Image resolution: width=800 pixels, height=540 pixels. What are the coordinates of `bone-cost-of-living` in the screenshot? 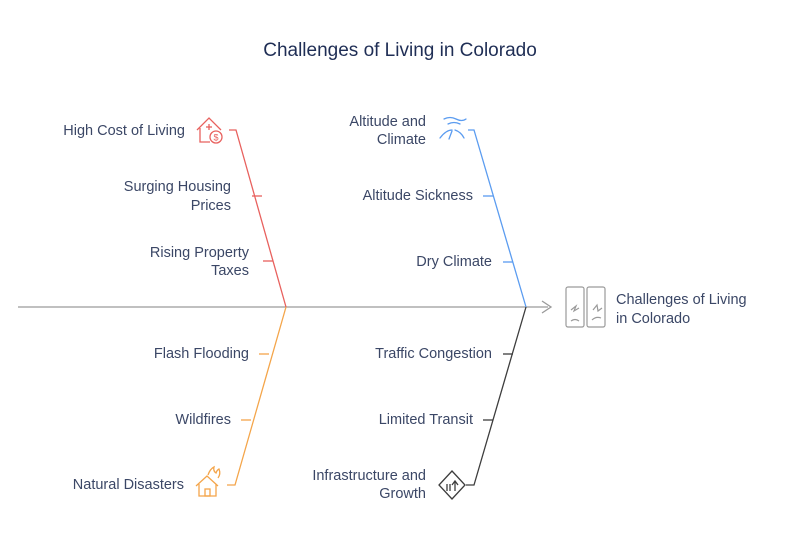 It's located at (258, 218).